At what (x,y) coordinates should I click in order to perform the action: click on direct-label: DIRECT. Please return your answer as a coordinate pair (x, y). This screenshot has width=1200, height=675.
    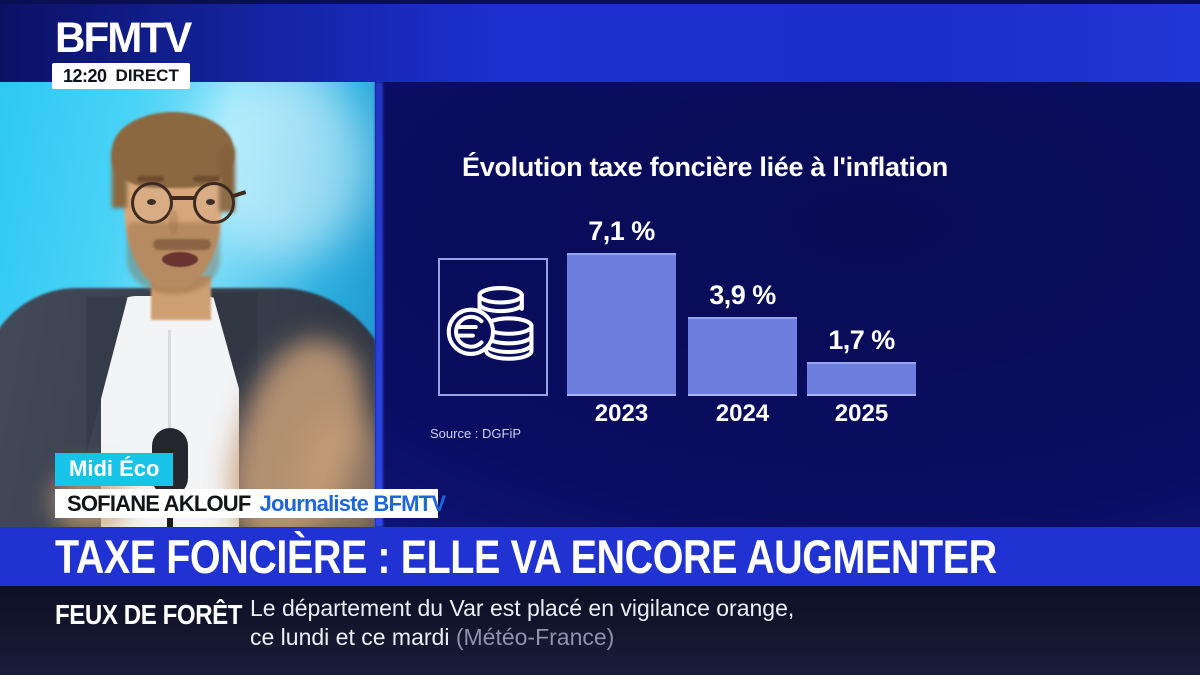
    Looking at the image, I should click on (147, 75).